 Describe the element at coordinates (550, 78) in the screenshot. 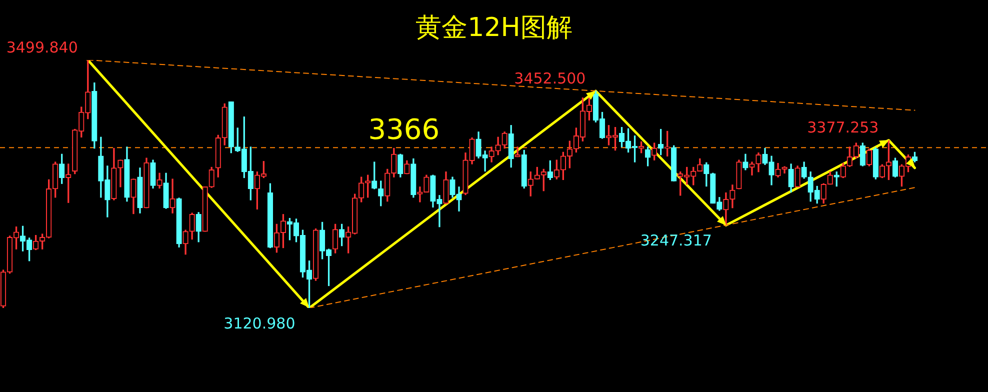

I see `annotation: 3452.500` at that location.